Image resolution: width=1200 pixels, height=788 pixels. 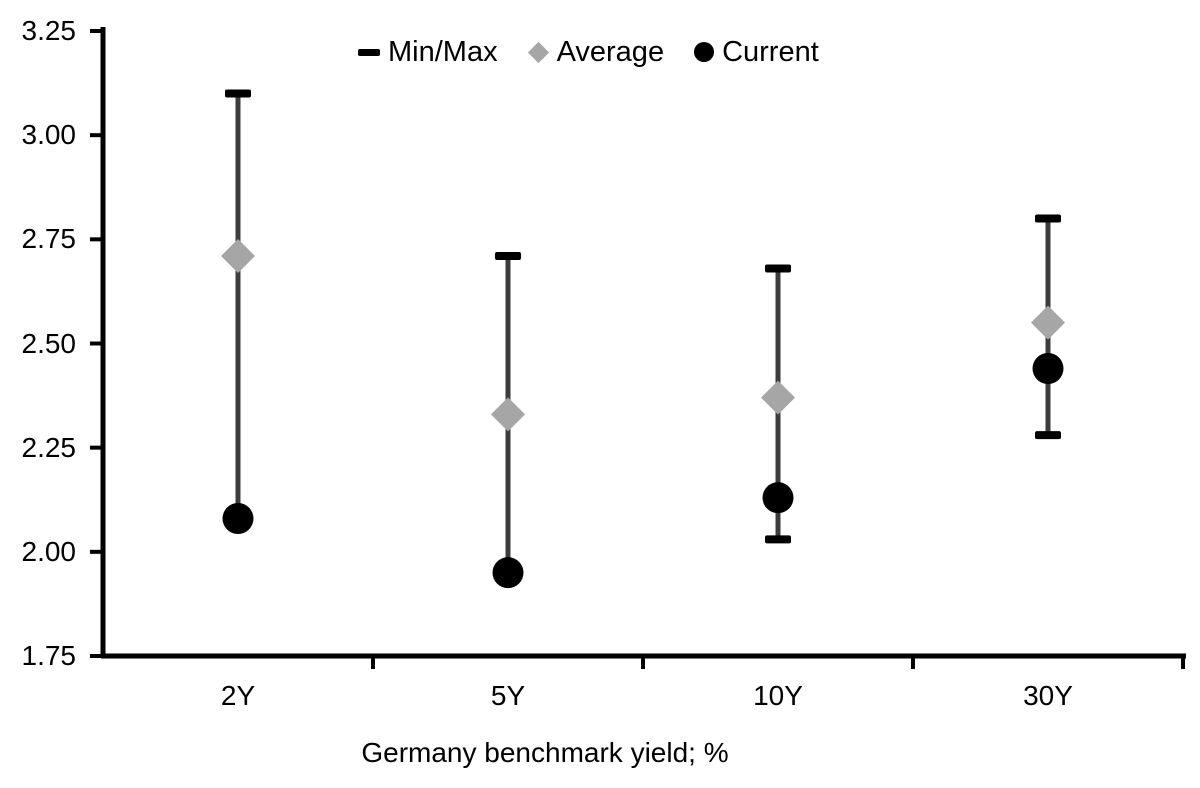 I want to click on y-tick-label: 3.00, so click(x=49, y=135).